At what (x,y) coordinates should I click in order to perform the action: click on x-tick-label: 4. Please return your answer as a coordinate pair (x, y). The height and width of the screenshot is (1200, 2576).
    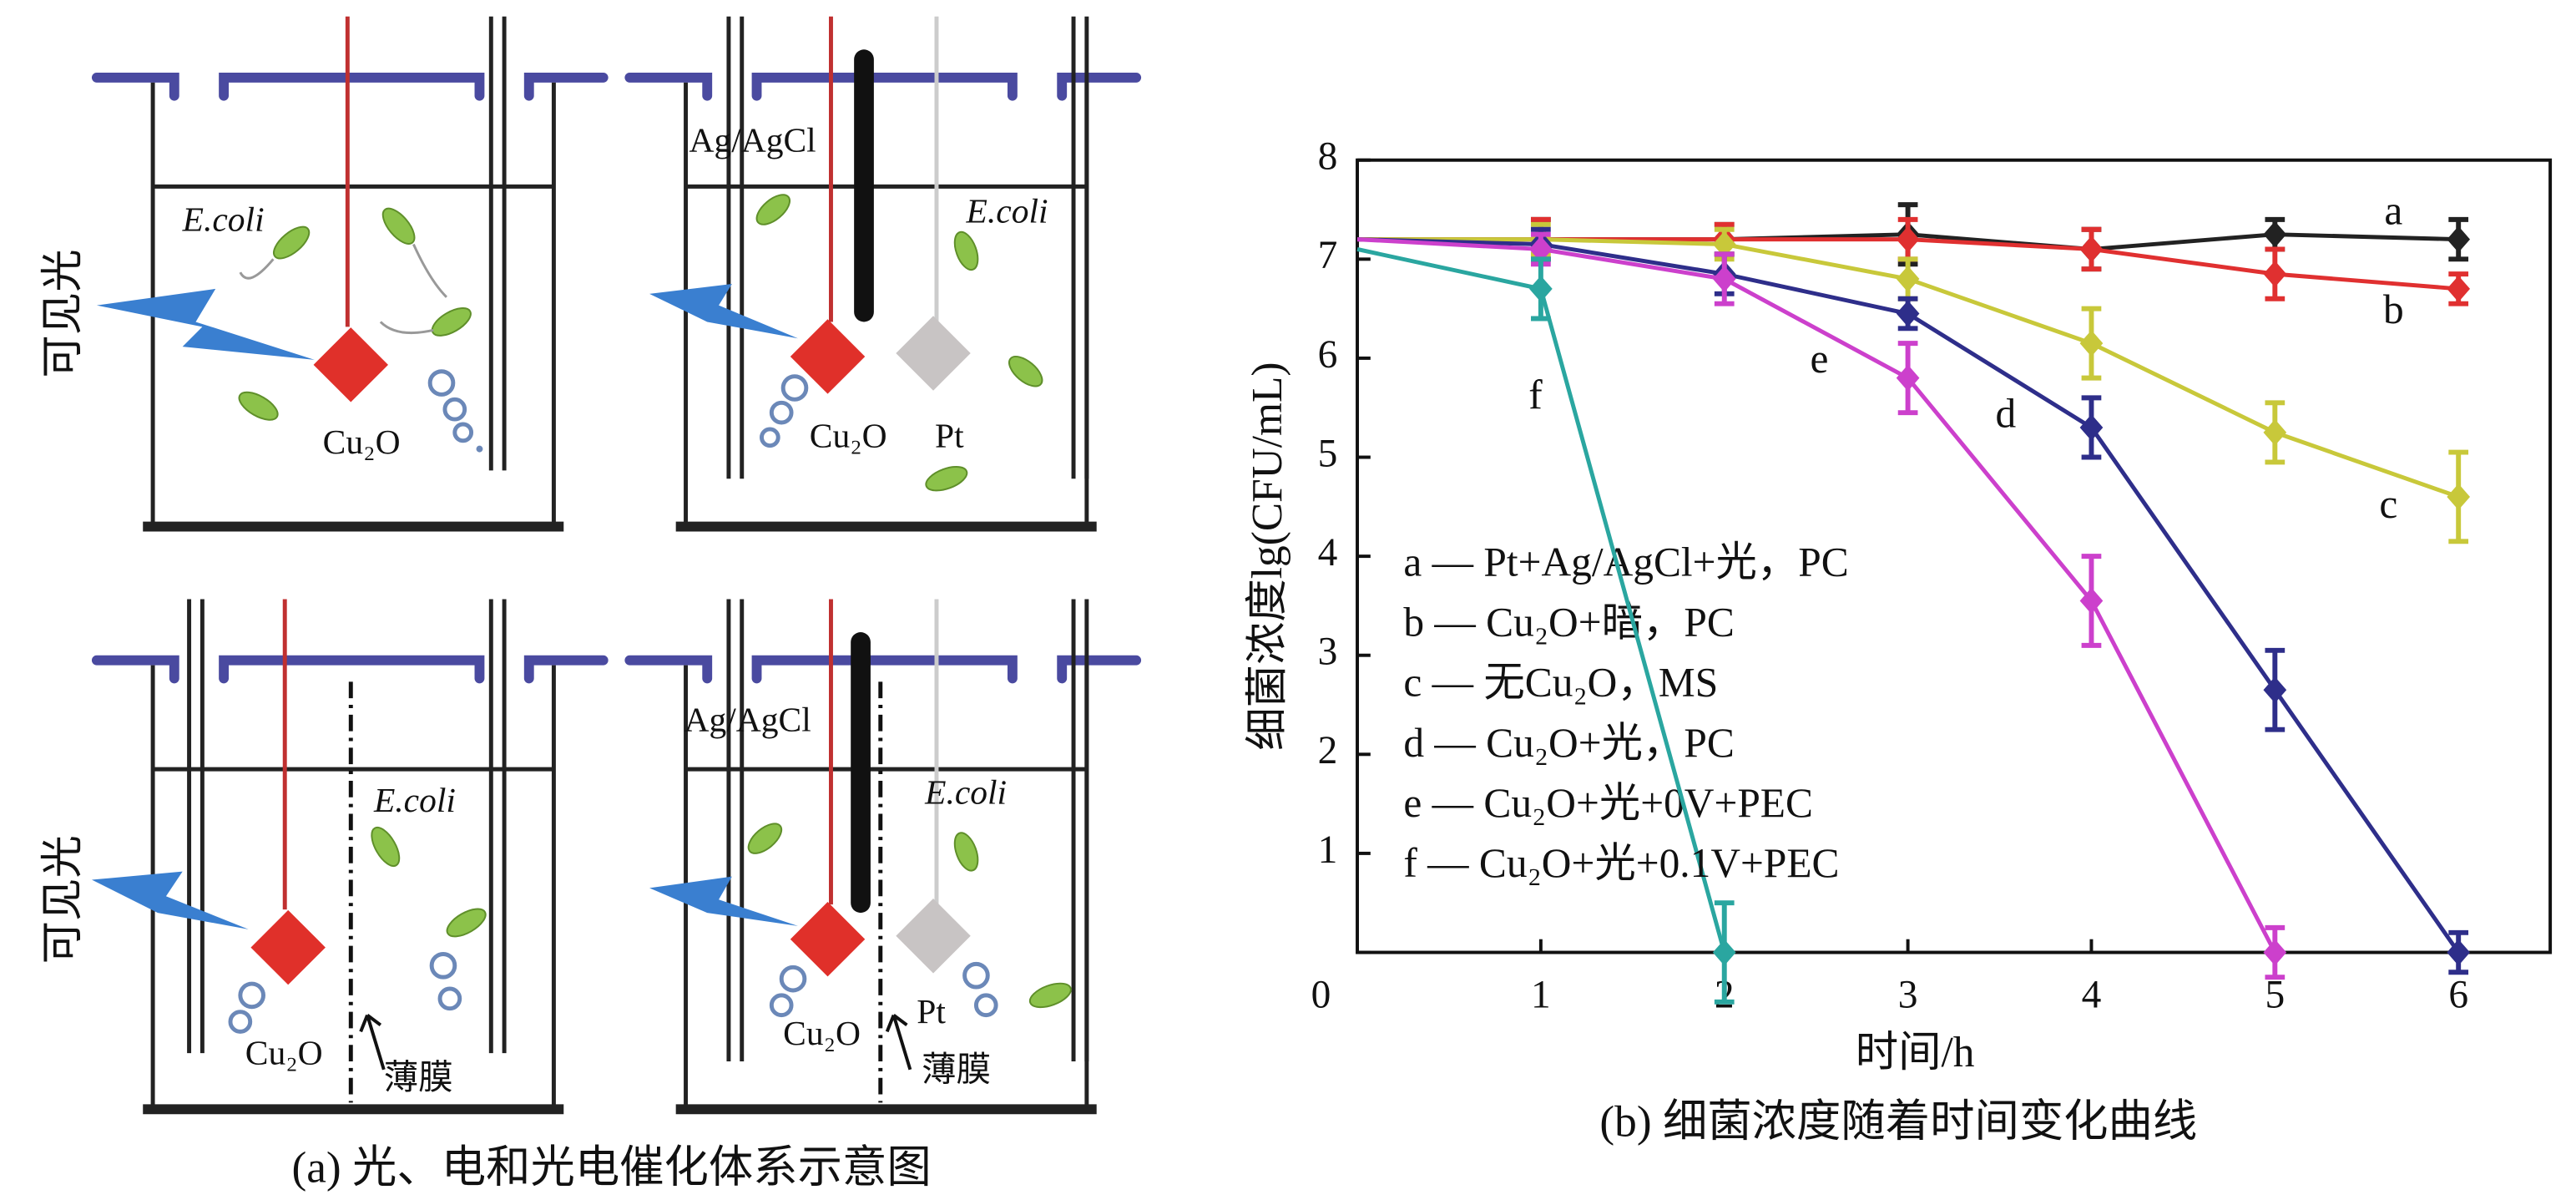
    Looking at the image, I should click on (2092, 995).